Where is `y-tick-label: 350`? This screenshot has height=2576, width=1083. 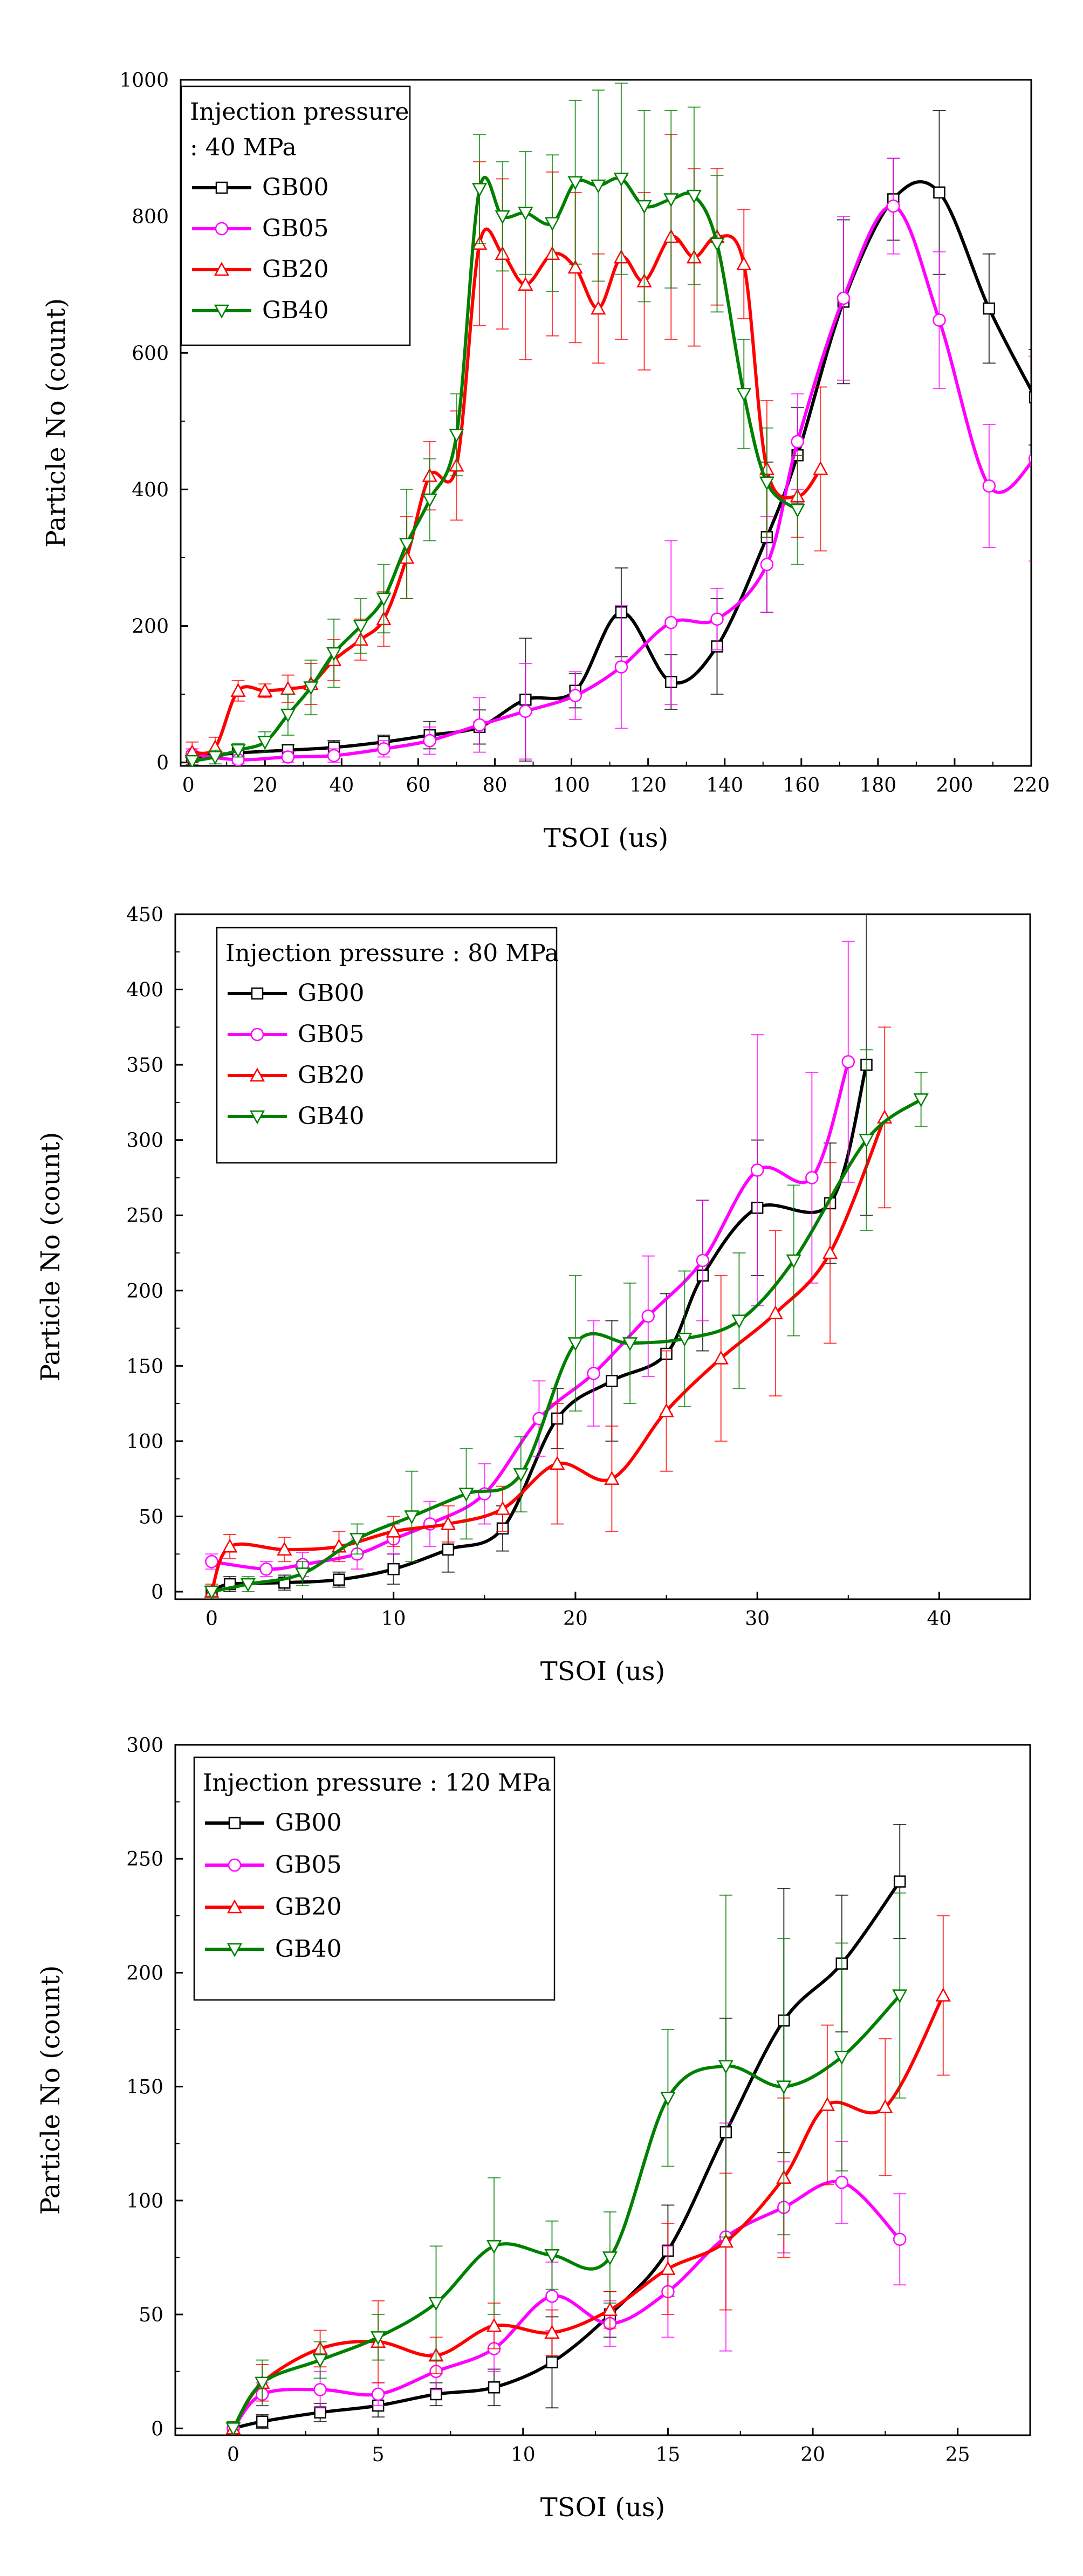
y-tick-label: 350 is located at coordinates (144, 1065).